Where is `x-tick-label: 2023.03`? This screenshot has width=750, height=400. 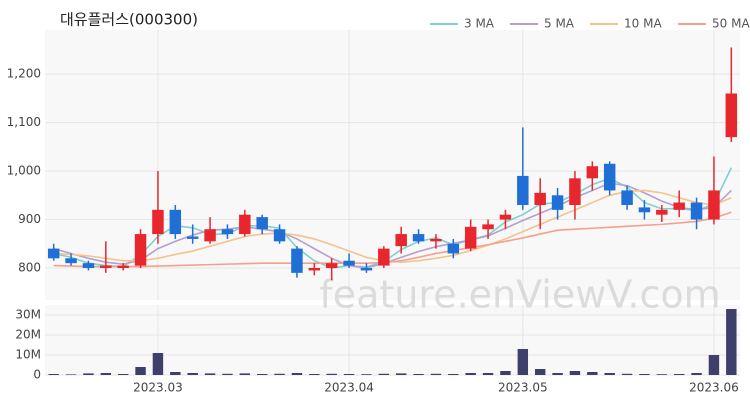 x-tick-label: 2023.03 is located at coordinates (158, 388).